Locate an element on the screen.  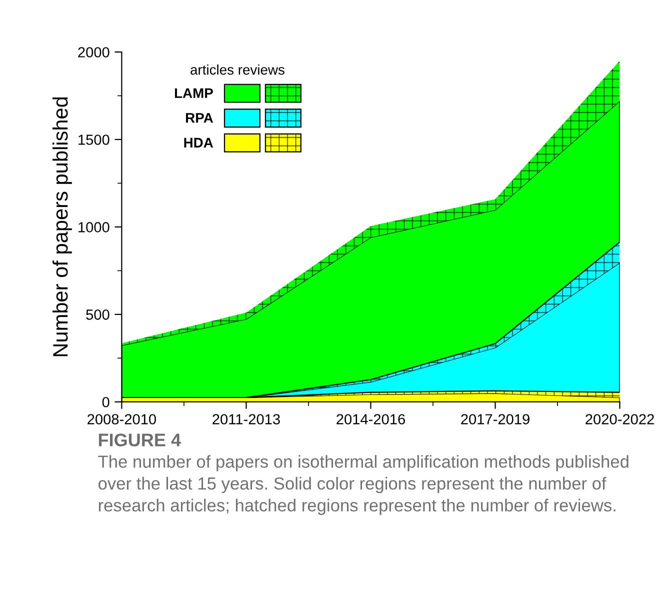
y-tick-label: 1500 is located at coordinates (94, 139).